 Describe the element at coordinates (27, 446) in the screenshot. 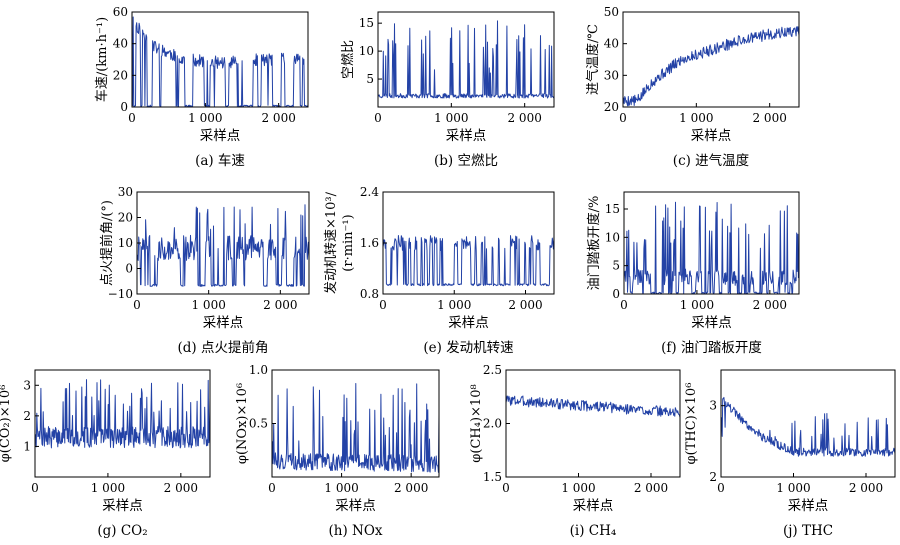

I see `y-tick-label: 1` at that location.